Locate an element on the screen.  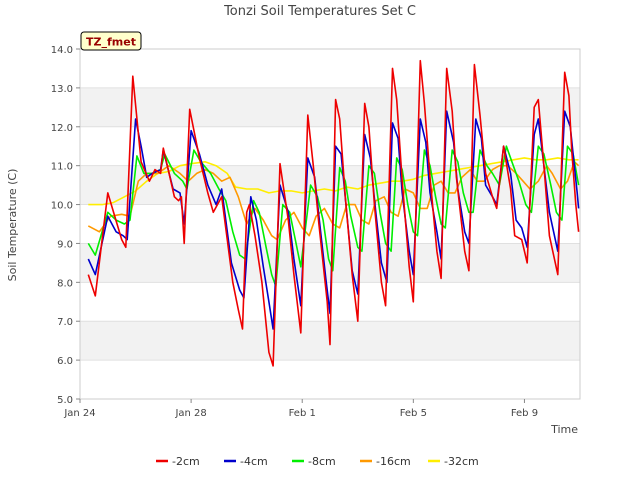
x-tick-label: Feb 1 is located at coordinates (302, 413).